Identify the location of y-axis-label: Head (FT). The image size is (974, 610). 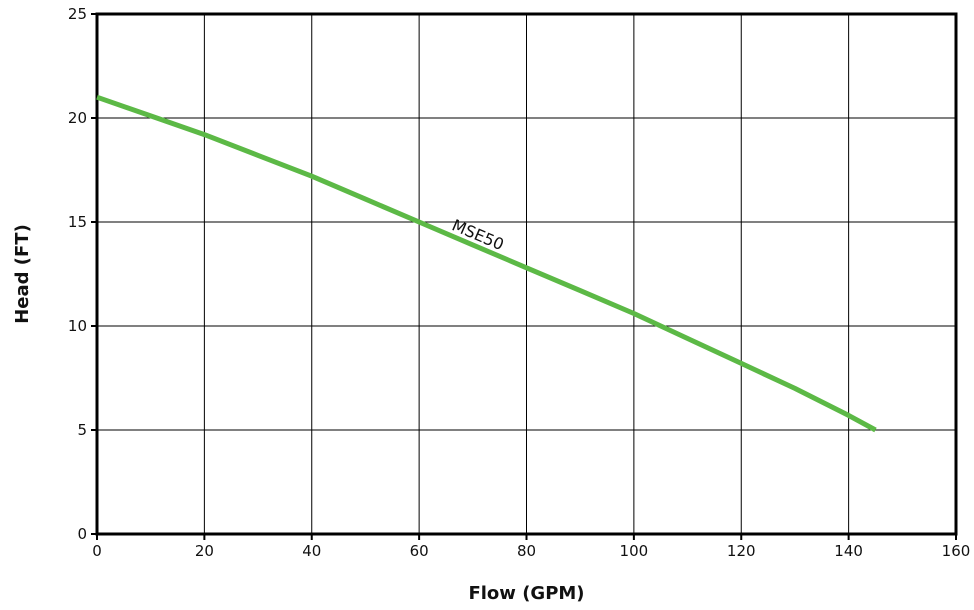
(22, 274).